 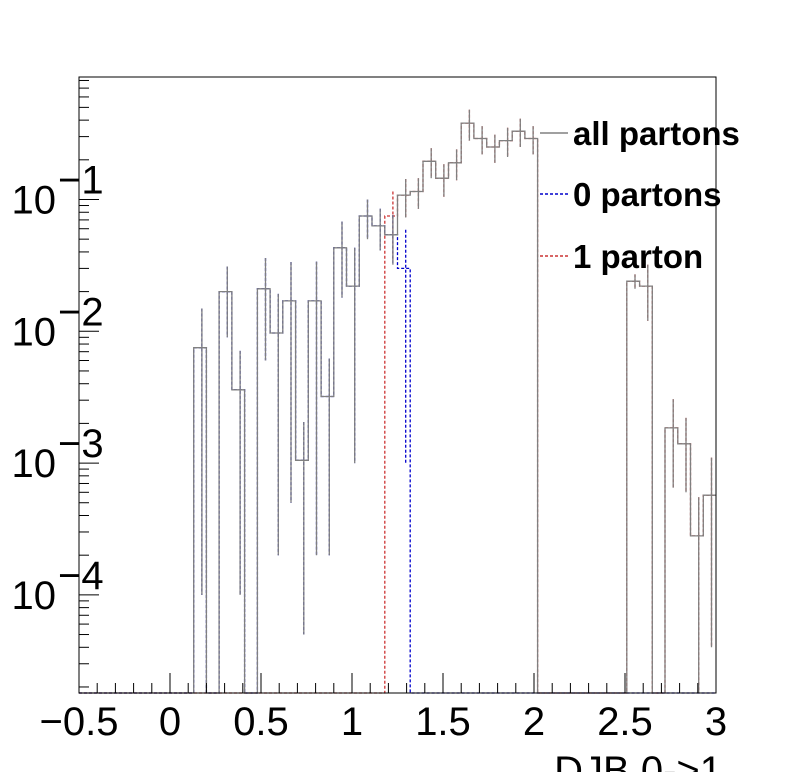 What do you see at coordinates (716, 722) in the screenshot?
I see `x-tick-label: 3` at bounding box center [716, 722].